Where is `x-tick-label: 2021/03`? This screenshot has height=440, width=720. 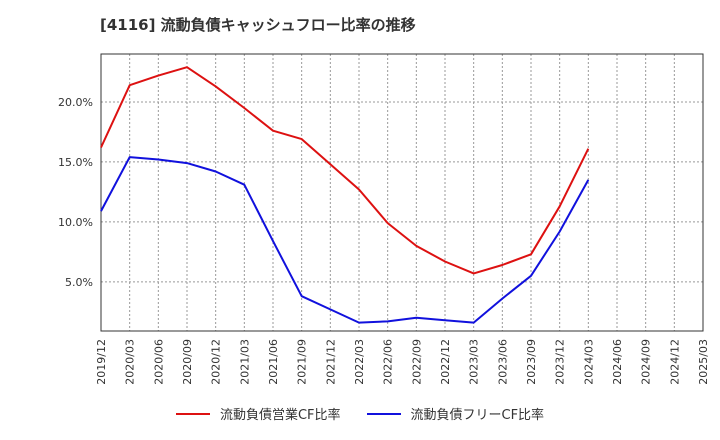
x-tick-label: 2021/03 is located at coordinates (244, 362).